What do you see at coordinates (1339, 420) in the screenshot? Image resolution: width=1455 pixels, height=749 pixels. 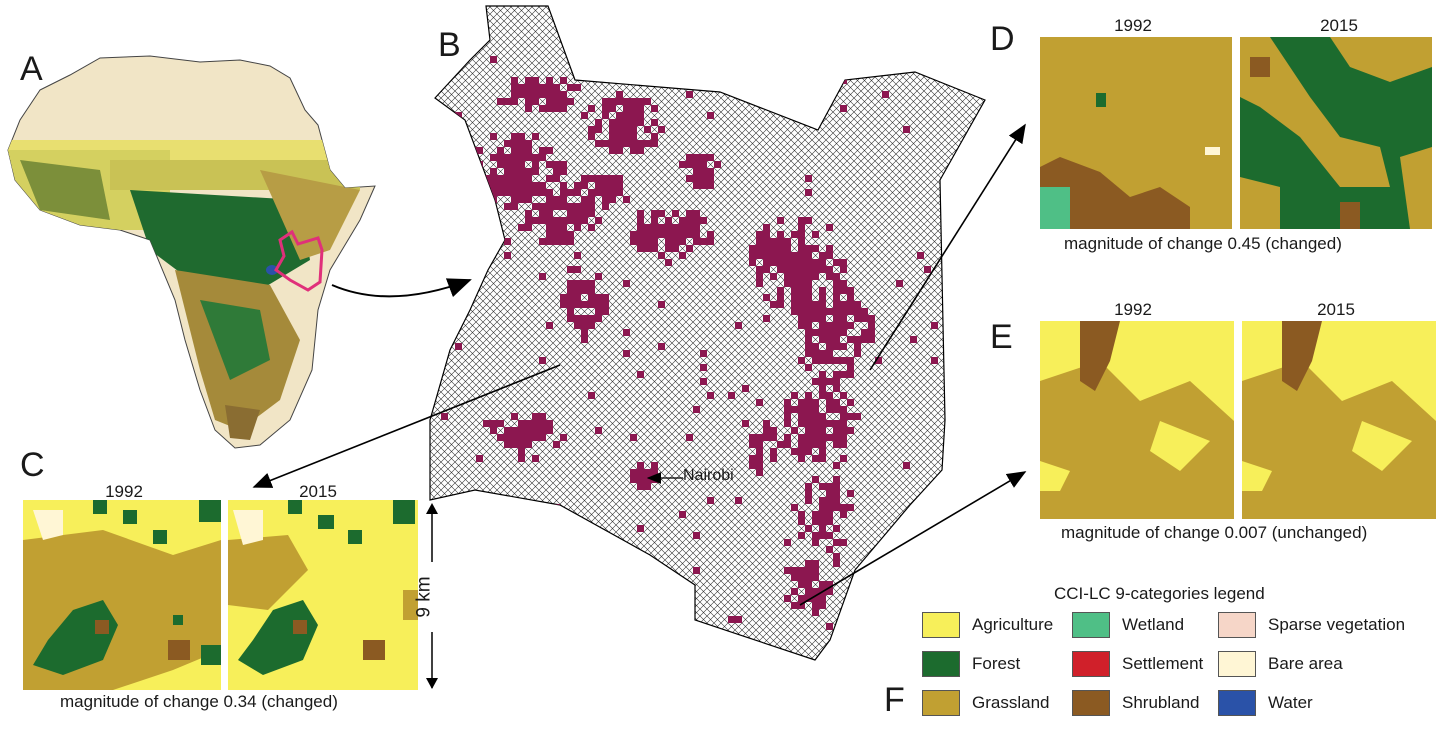 I see `panel-e-tile-2015` at bounding box center [1339, 420].